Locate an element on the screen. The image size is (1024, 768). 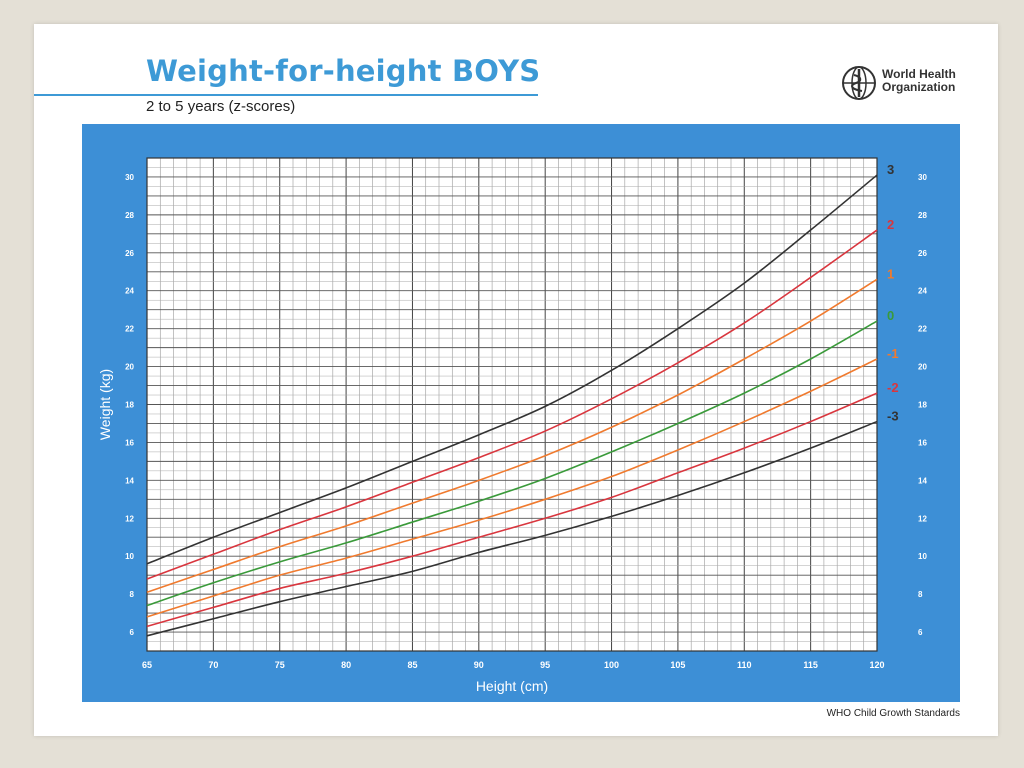
series-label-z-2: -2 is located at coordinates (893, 387).